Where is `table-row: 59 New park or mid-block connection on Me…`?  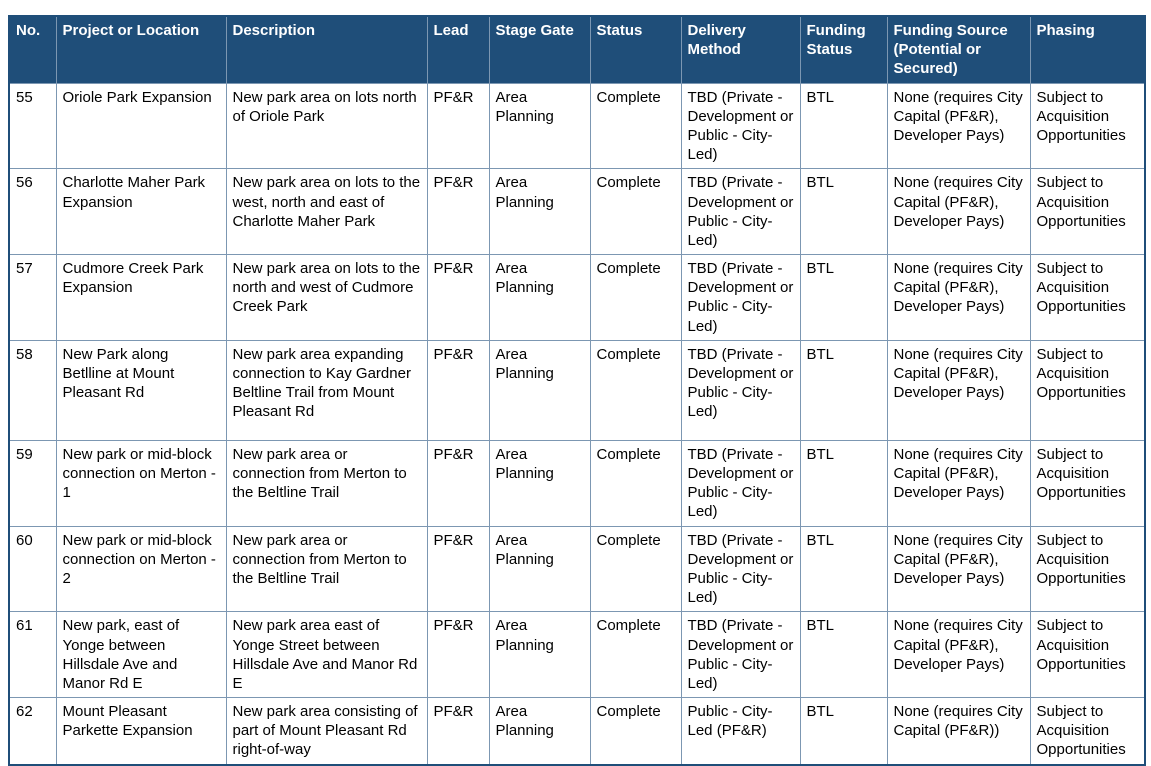 table-row: 59 New park or mid-block connection on Me… is located at coordinates (577, 483).